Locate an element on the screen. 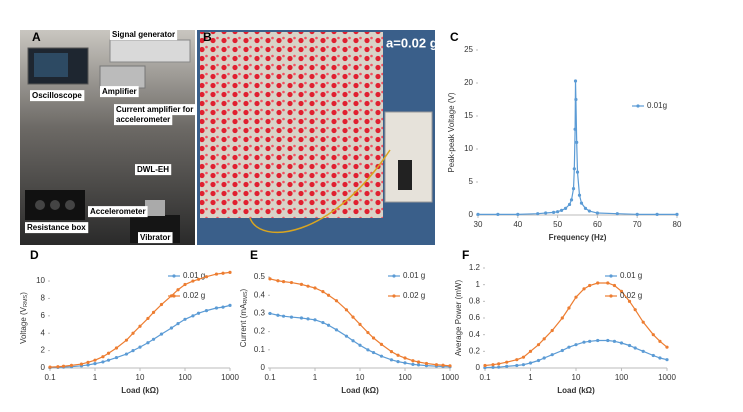 The height and width of the screenshot is (412, 743). x-tick-label: 0.1 is located at coordinates (270, 377).